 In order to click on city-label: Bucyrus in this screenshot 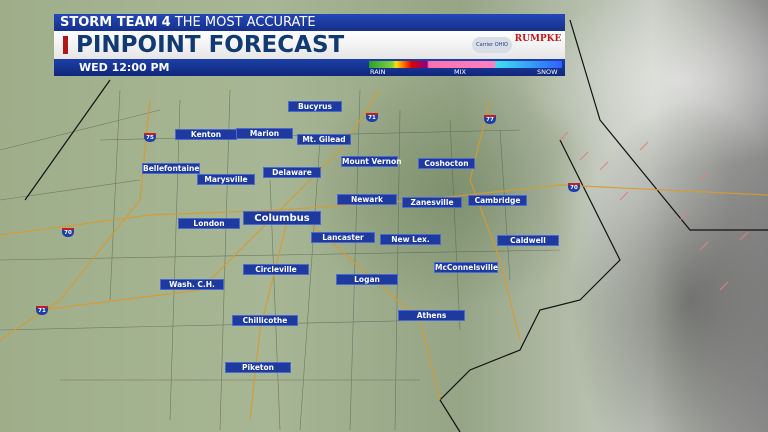, I will do `click(315, 106)`.